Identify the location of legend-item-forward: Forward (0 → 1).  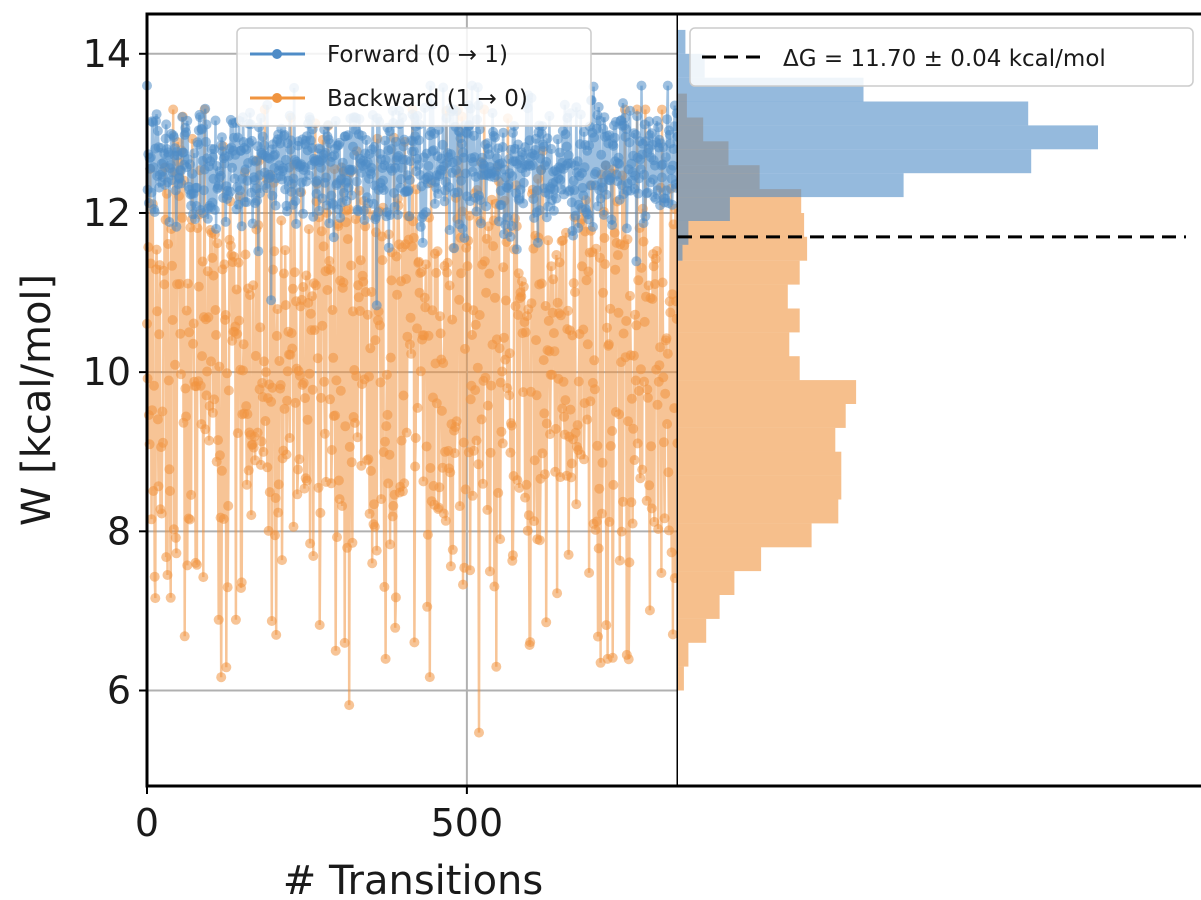
(379, 55).